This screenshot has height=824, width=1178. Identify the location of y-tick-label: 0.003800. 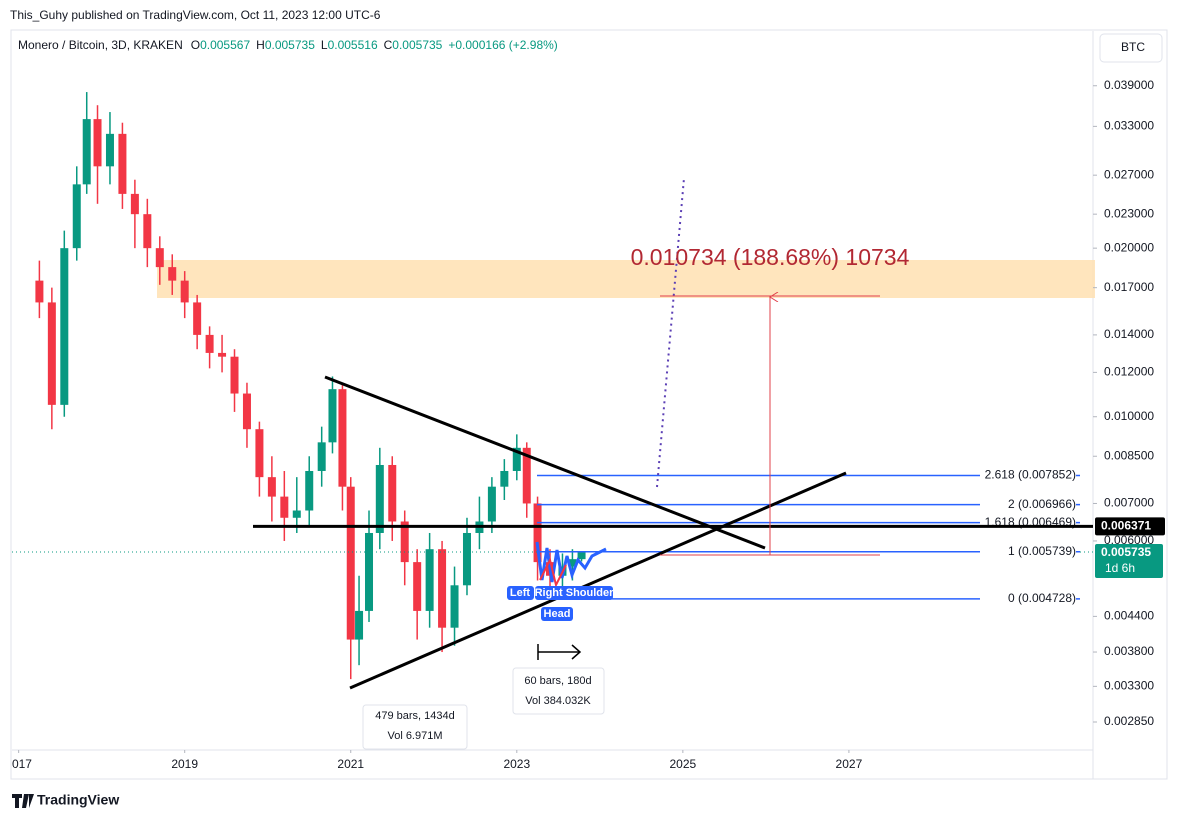
(1129, 651).